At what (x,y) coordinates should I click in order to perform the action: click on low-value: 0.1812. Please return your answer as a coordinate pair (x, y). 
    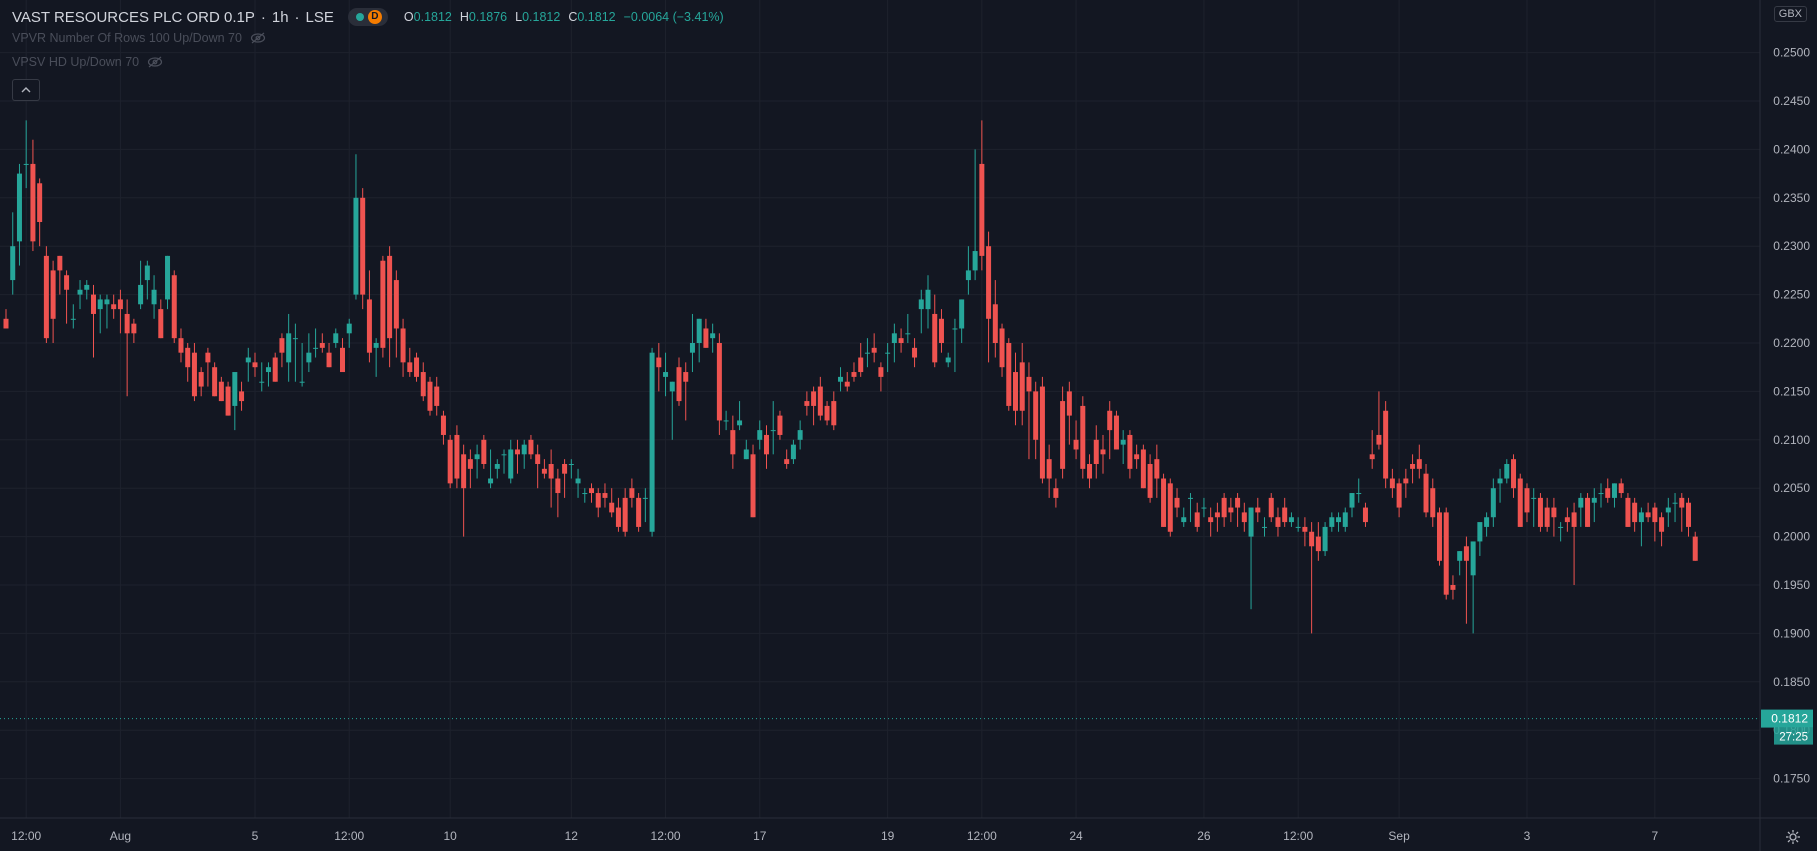
    Looking at the image, I should click on (541, 17).